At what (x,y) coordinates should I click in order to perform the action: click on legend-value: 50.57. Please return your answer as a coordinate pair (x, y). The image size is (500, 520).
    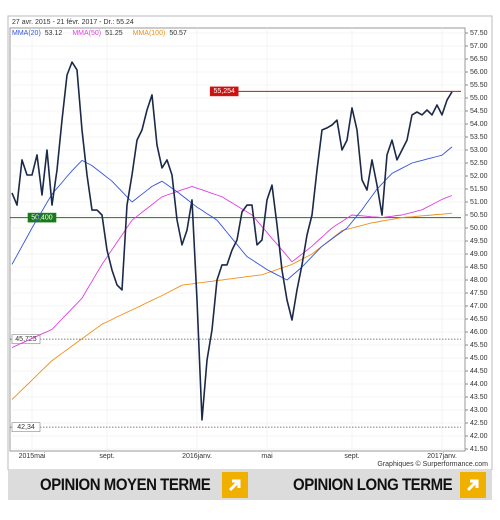
    Looking at the image, I should click on (178, 33).